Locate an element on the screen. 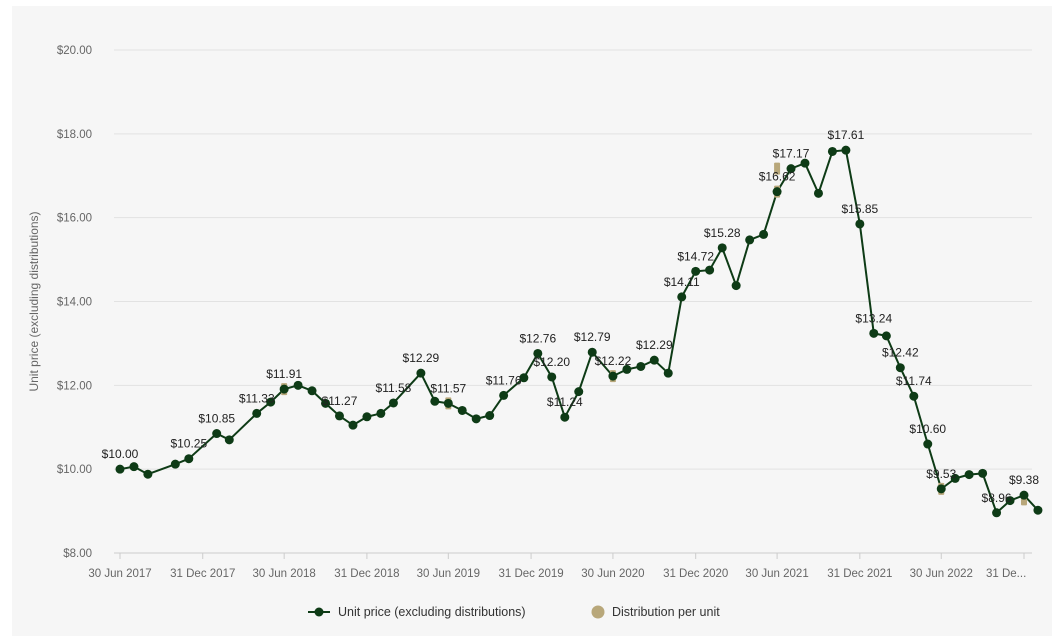 The image size is (1058, 643). x-tick-label: 30 Jun 2020 is located at coordinates (612, 574).